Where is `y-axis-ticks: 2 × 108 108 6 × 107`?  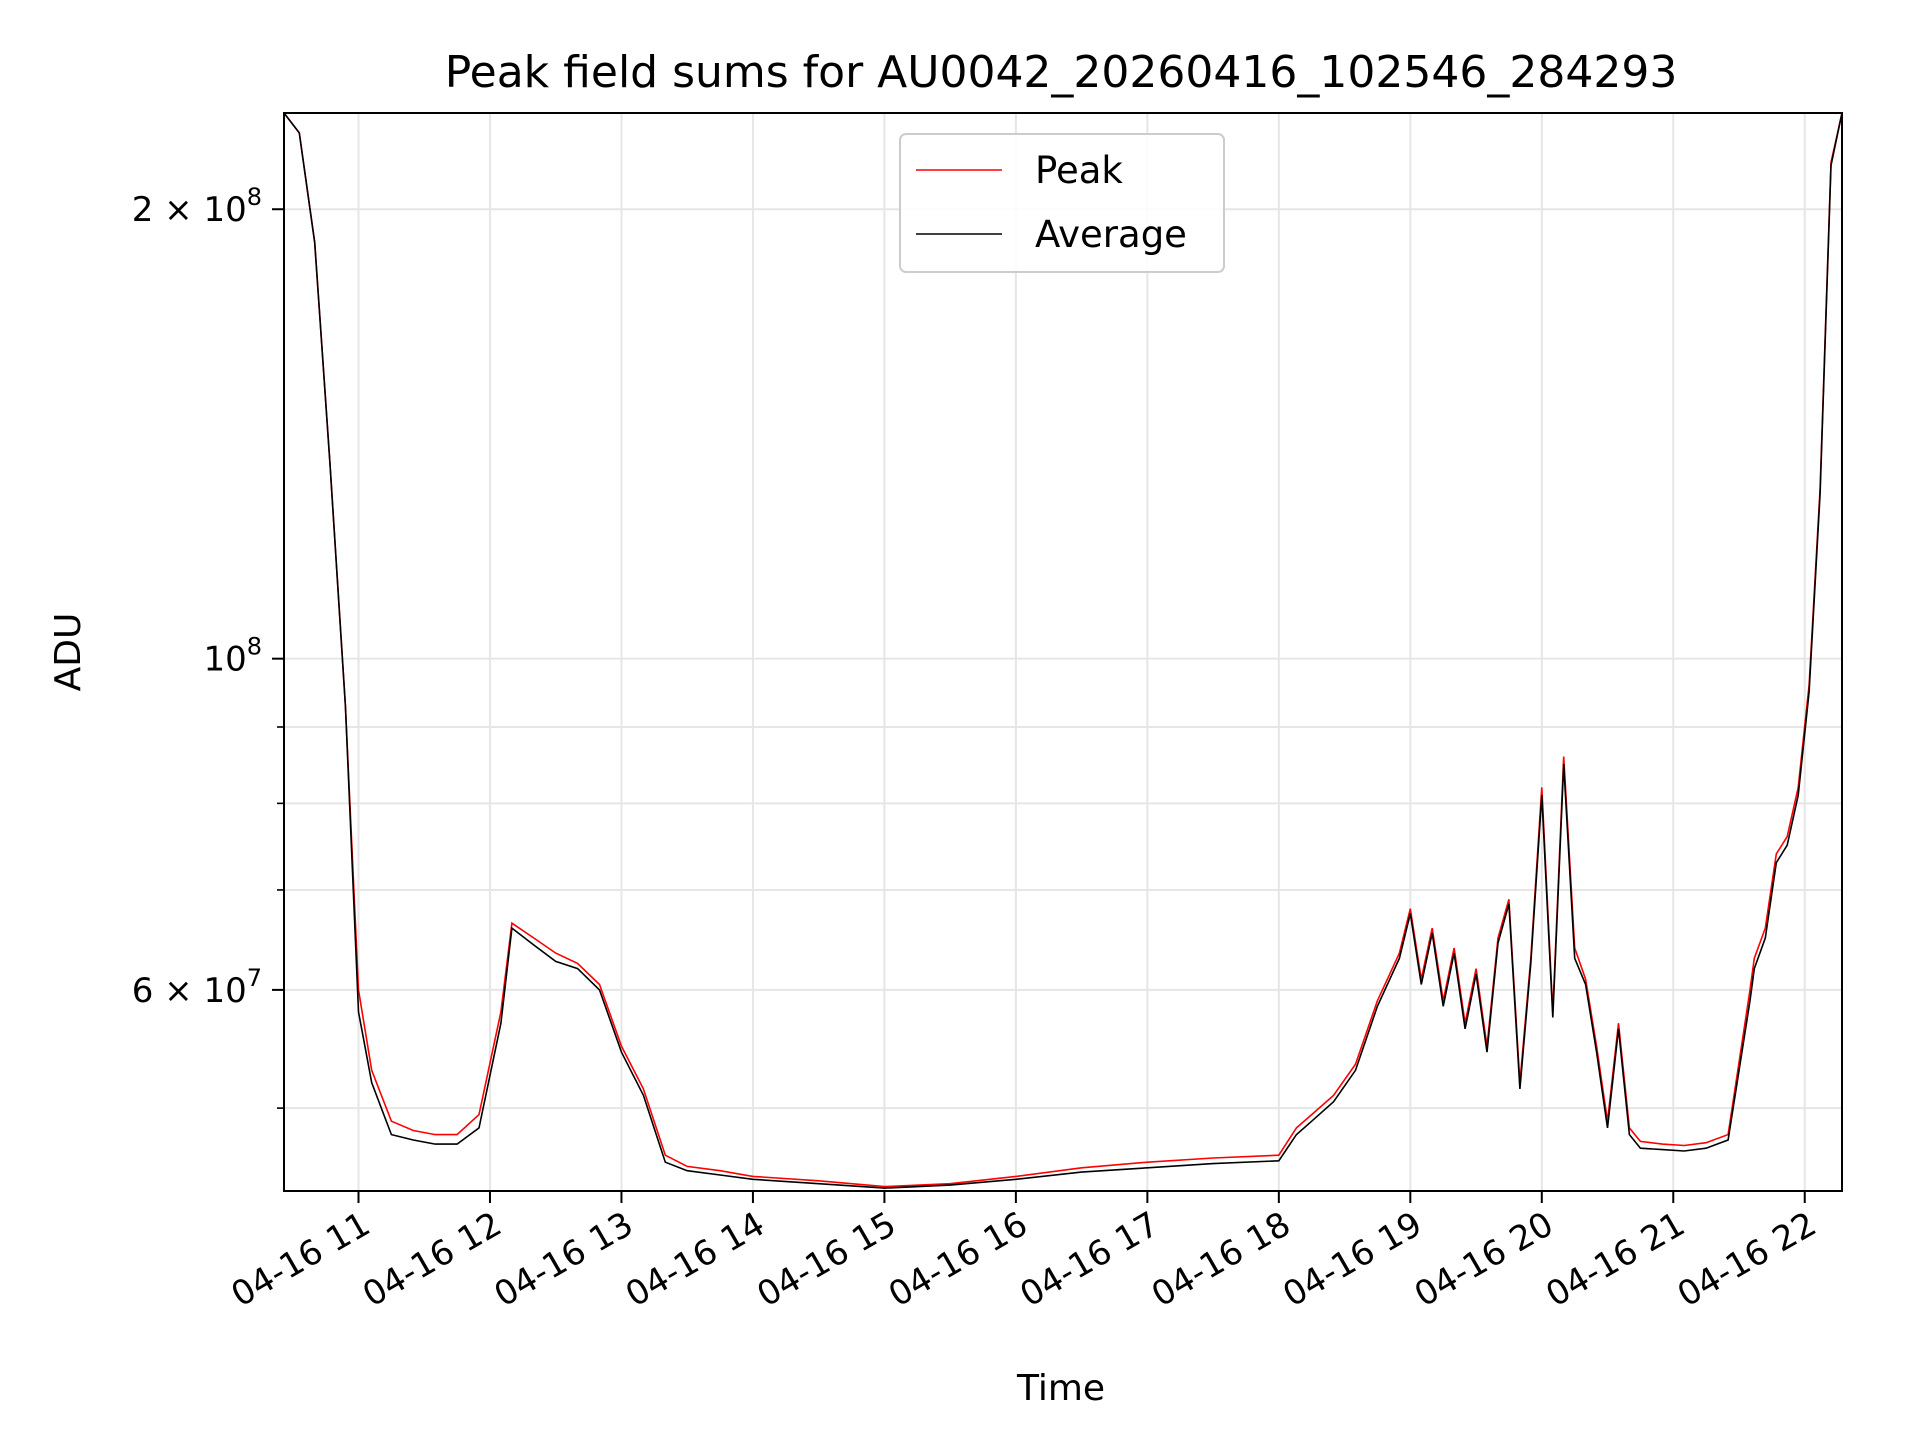
y-axis-ticks: 2 × 108 108 6 × 107 is located at coordinates (208, 646).